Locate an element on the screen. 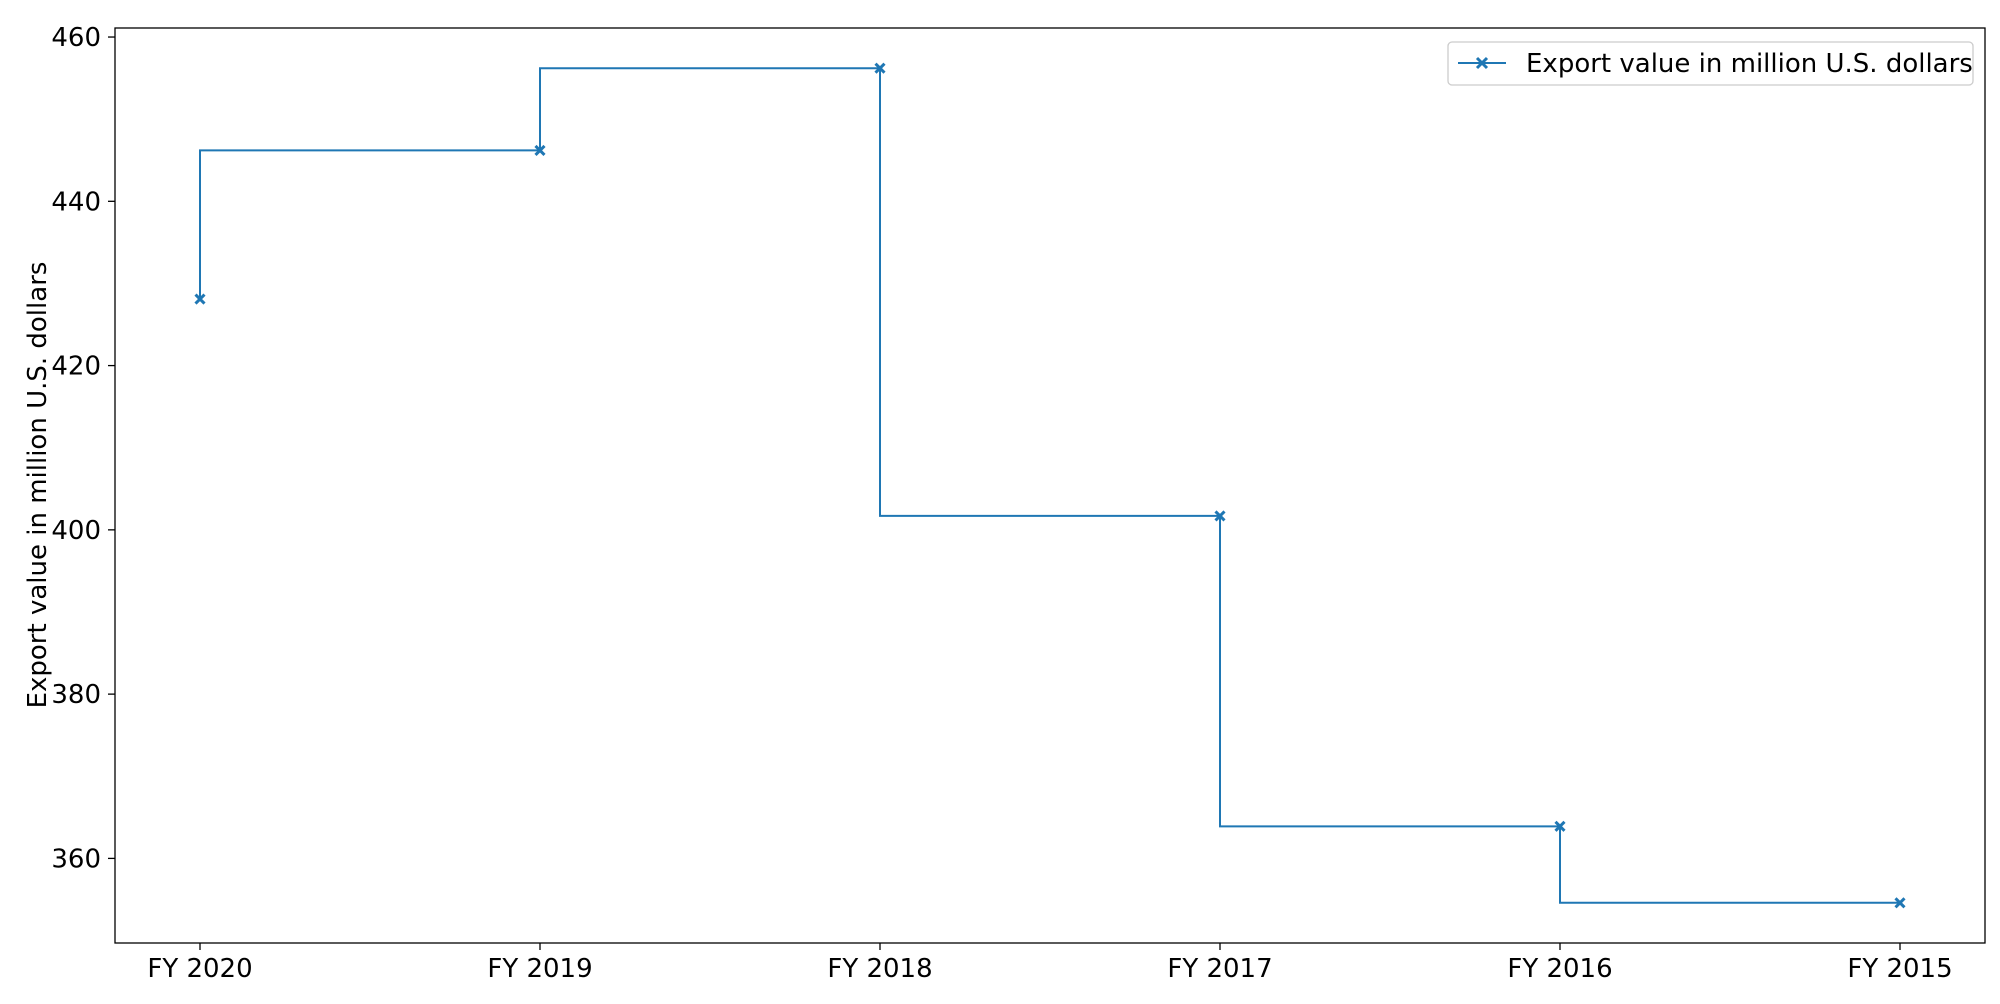  y-axis-label: Export value in million U.S. dollars is located at coordinates (38, 485).